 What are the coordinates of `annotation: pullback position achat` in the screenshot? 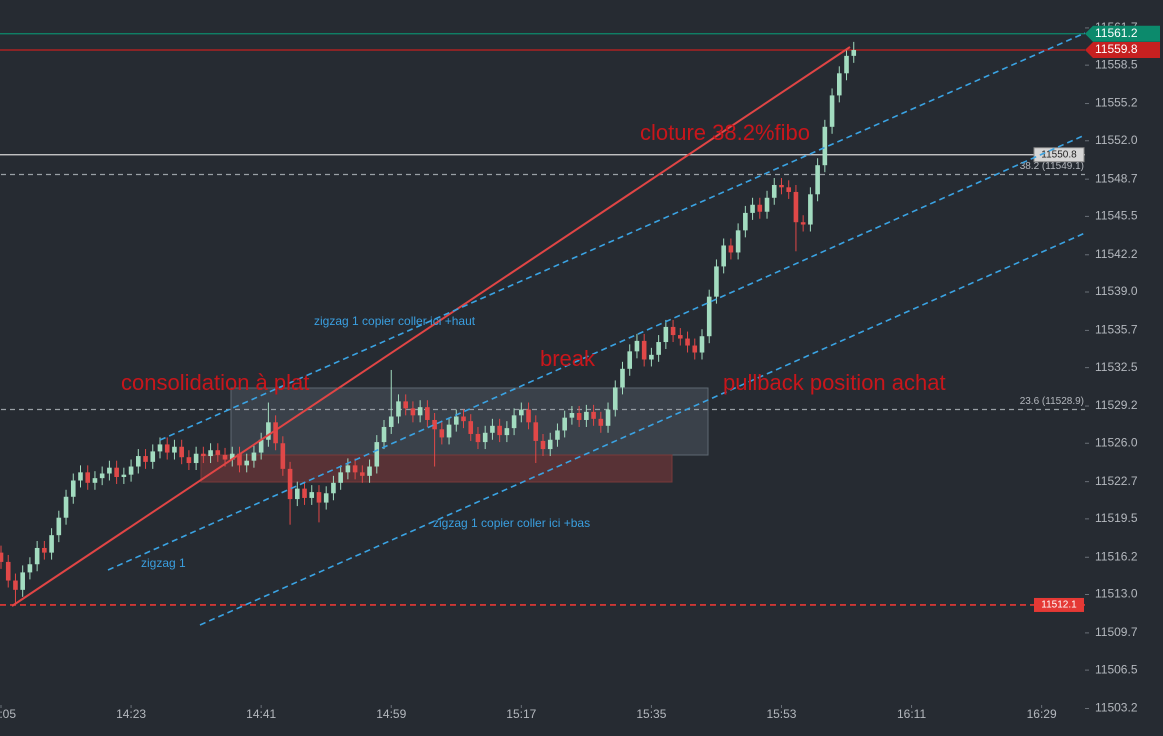 It's located at (834, 382).